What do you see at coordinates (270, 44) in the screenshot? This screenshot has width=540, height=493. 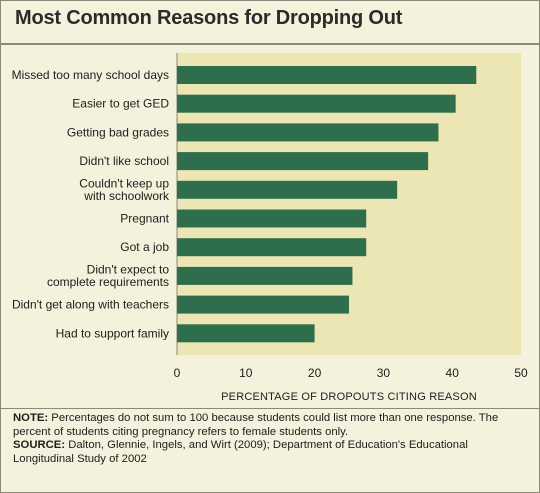 I see `title-divider` at bounding box center [270, 44].